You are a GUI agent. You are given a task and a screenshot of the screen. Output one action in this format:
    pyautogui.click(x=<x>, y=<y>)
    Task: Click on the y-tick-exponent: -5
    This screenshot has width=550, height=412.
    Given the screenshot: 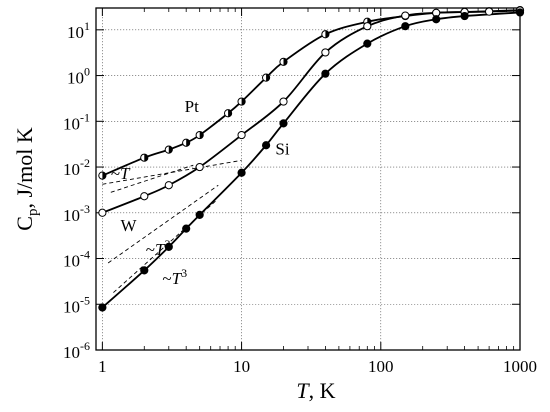 What is the action you would take?
    pyautogui.click(x=85, y=300)
    